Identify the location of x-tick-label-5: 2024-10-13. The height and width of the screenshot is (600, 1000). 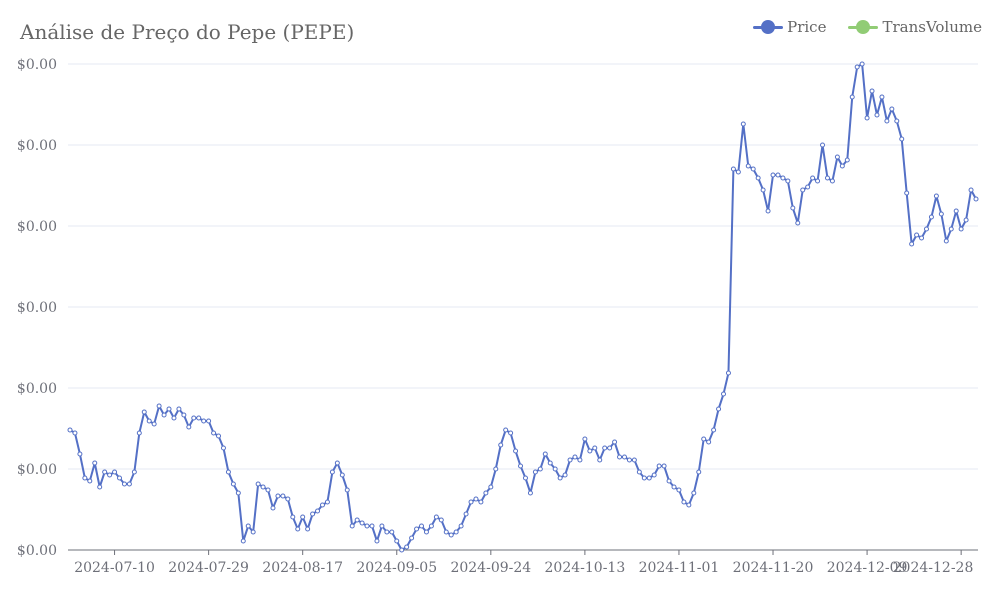
(585, 568).